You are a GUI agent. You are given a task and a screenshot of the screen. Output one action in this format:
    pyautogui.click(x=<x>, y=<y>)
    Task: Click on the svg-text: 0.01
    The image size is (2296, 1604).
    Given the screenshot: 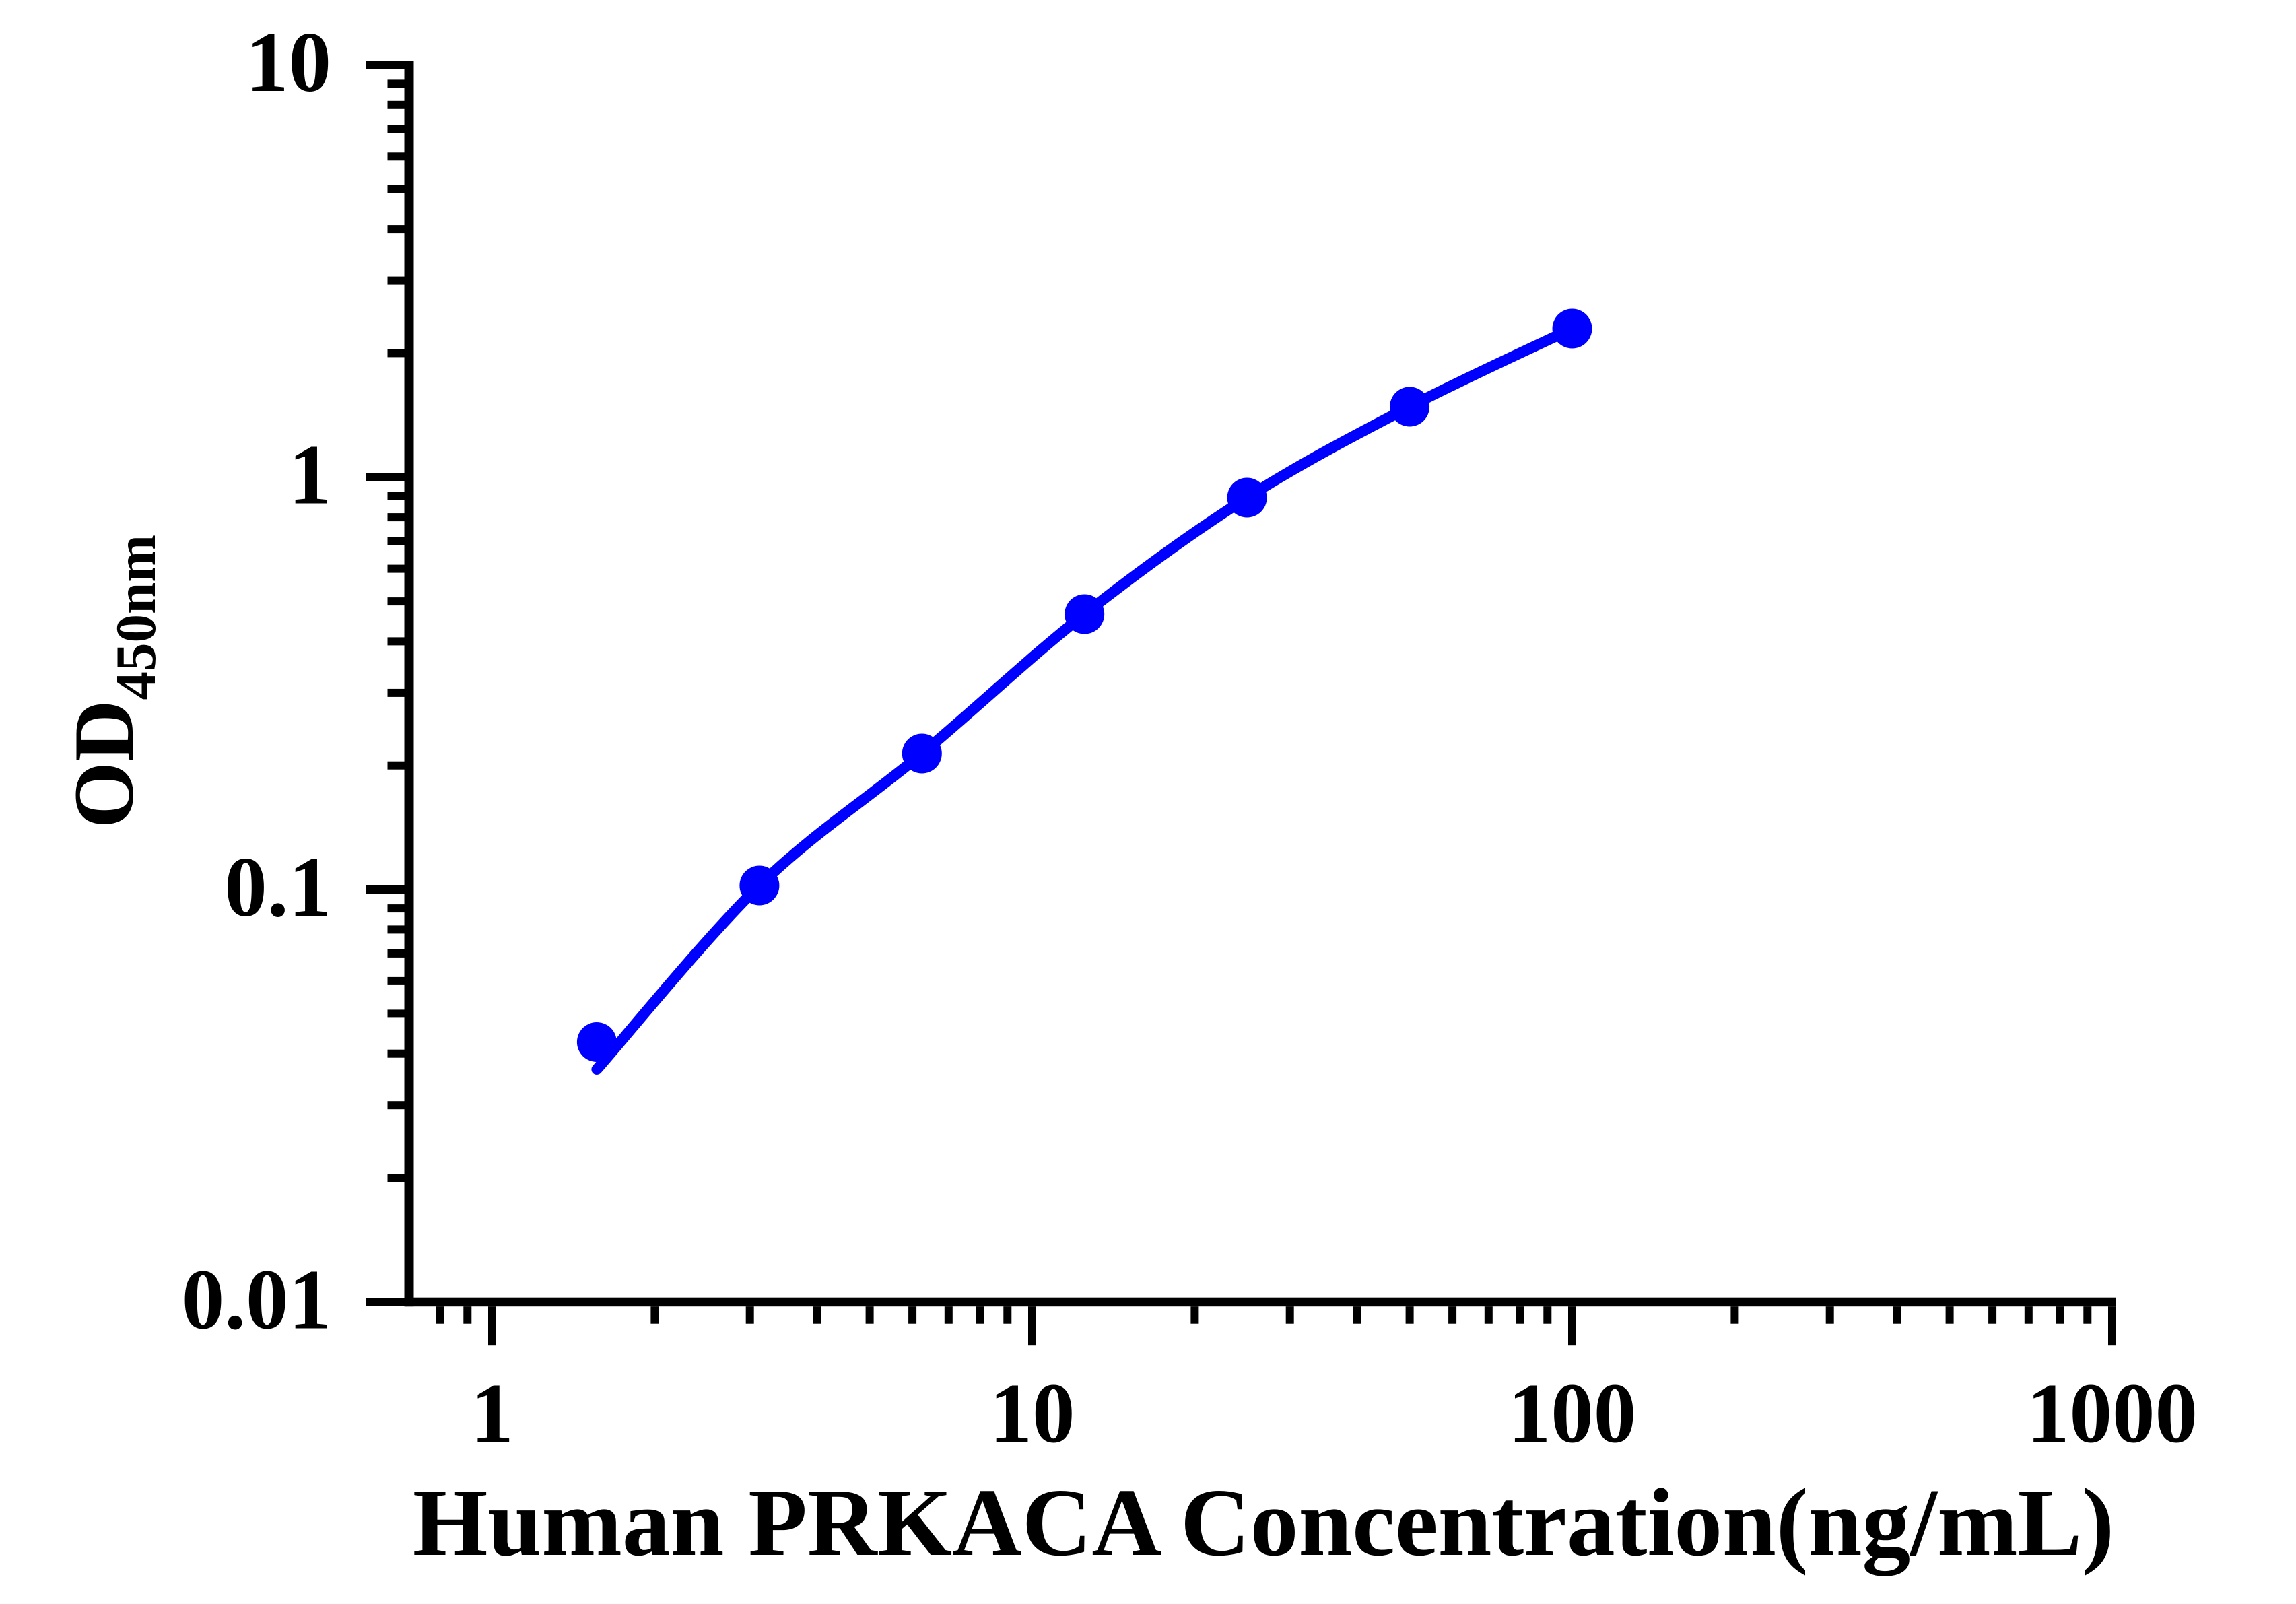 What is the action you would take?
    pyautogui.click(x=256, y=1300)
    